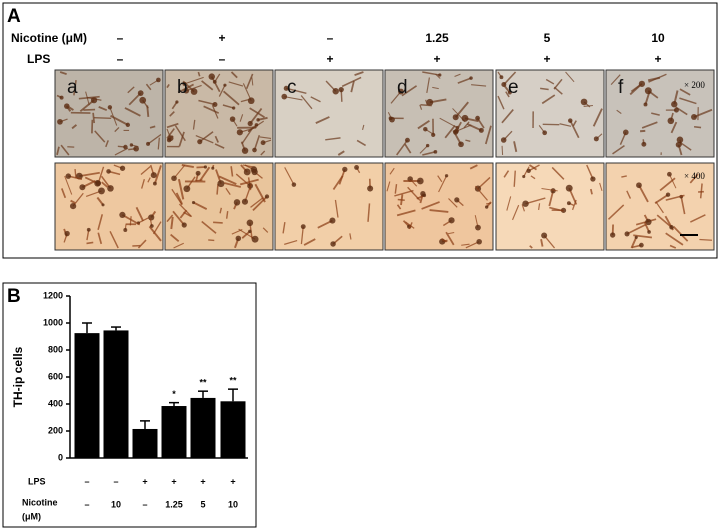  What do you see at coordinates (621, 87) in the screenshot?
I see `panel-letter: f` at bounding box center [621, 87].